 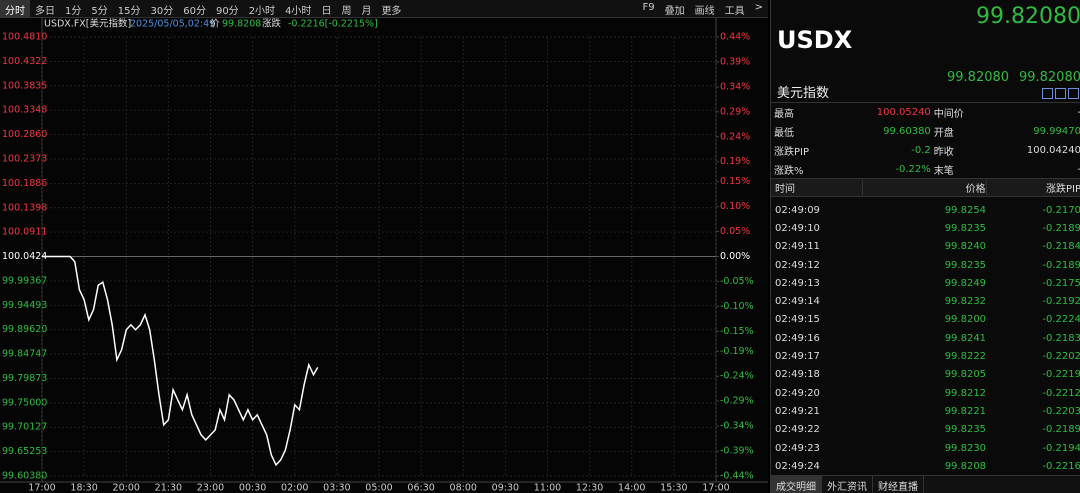 What do you see at coordinates (366, 11) in the screenshot?
I see `tab: 月` at bounding box center [366, 11].